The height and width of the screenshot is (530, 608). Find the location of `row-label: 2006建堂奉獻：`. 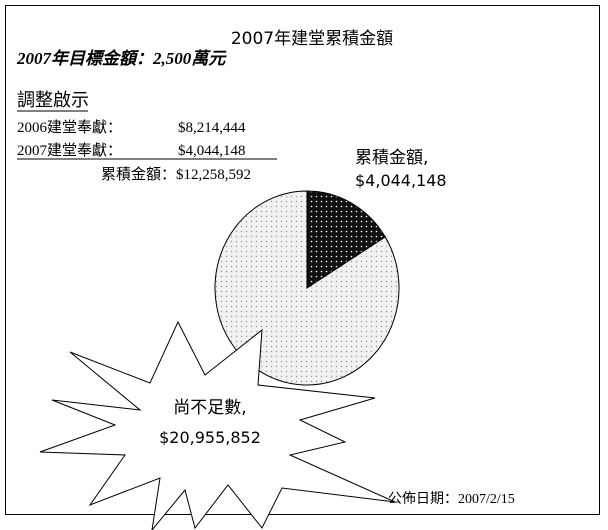

row-label: 2006建堂奉獻： is located at coordinates (69, 127).